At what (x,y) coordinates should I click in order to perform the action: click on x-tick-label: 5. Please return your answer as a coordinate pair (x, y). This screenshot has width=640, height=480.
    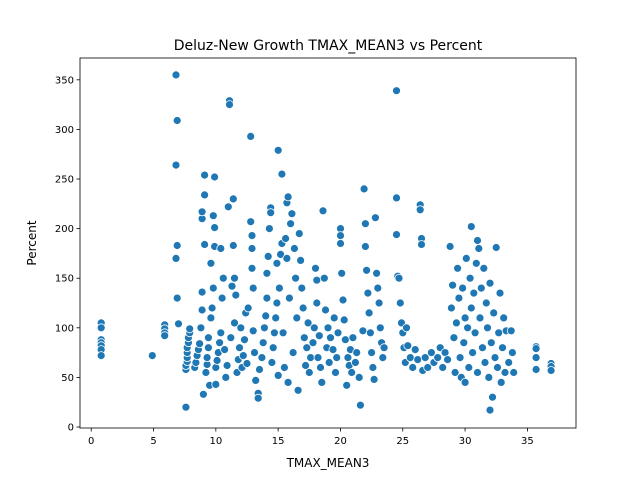
    Looking at the image, I should click on (153, 441).